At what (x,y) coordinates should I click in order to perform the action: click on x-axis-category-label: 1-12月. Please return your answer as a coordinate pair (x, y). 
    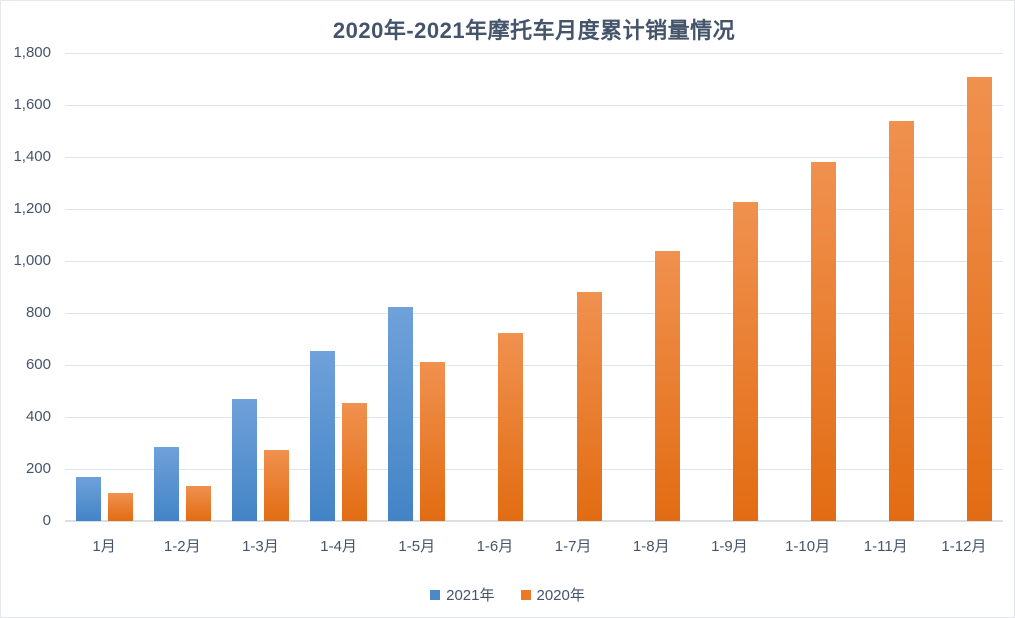
    Looking at the image, I should click on (964, 546).